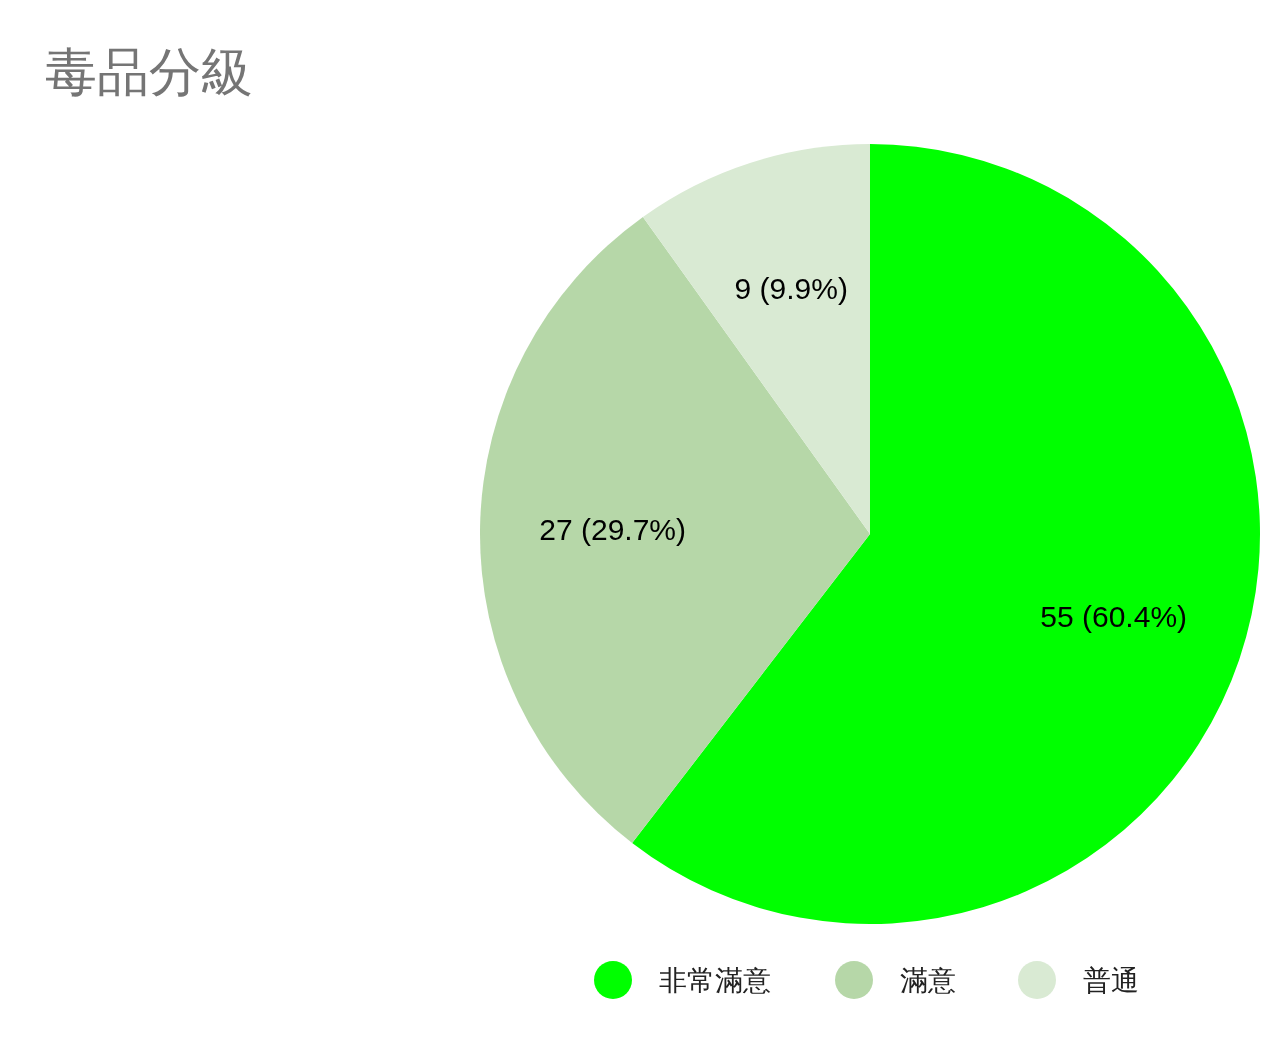 The height and width of the screenshot is (1058, 1274). Describe the element at coordinates (928, 980) in the screenshot. I see `legend-label: 滿意` at that location.